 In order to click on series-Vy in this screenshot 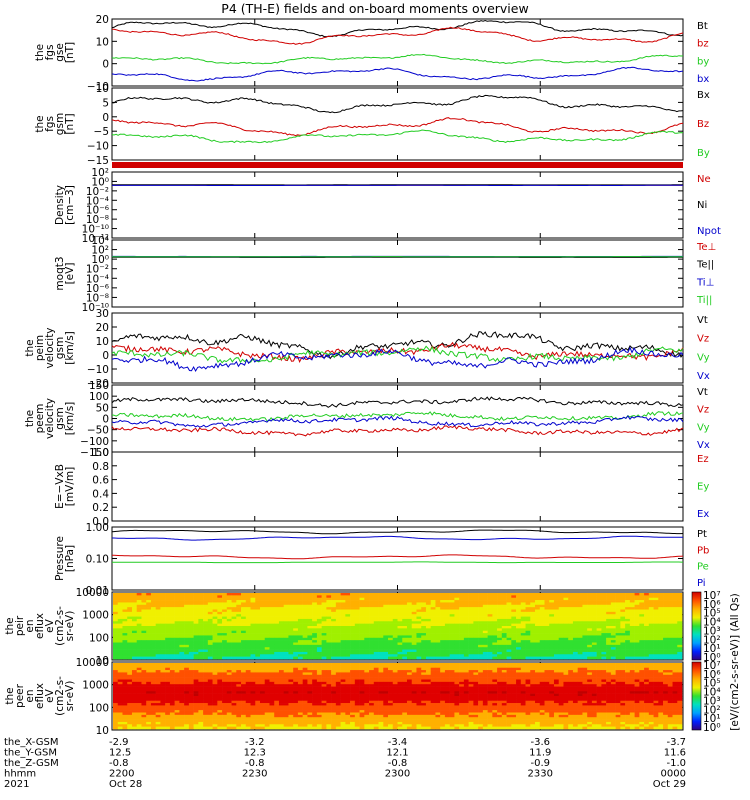, I will do `click(397, 354)`.